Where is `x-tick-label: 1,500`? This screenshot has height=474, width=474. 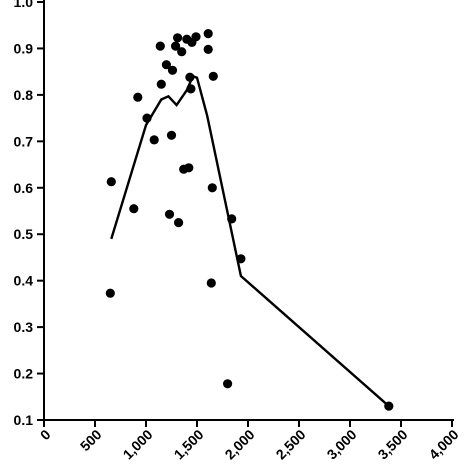 x-tick-label: 1,500 is located at coordinates (189, 444).